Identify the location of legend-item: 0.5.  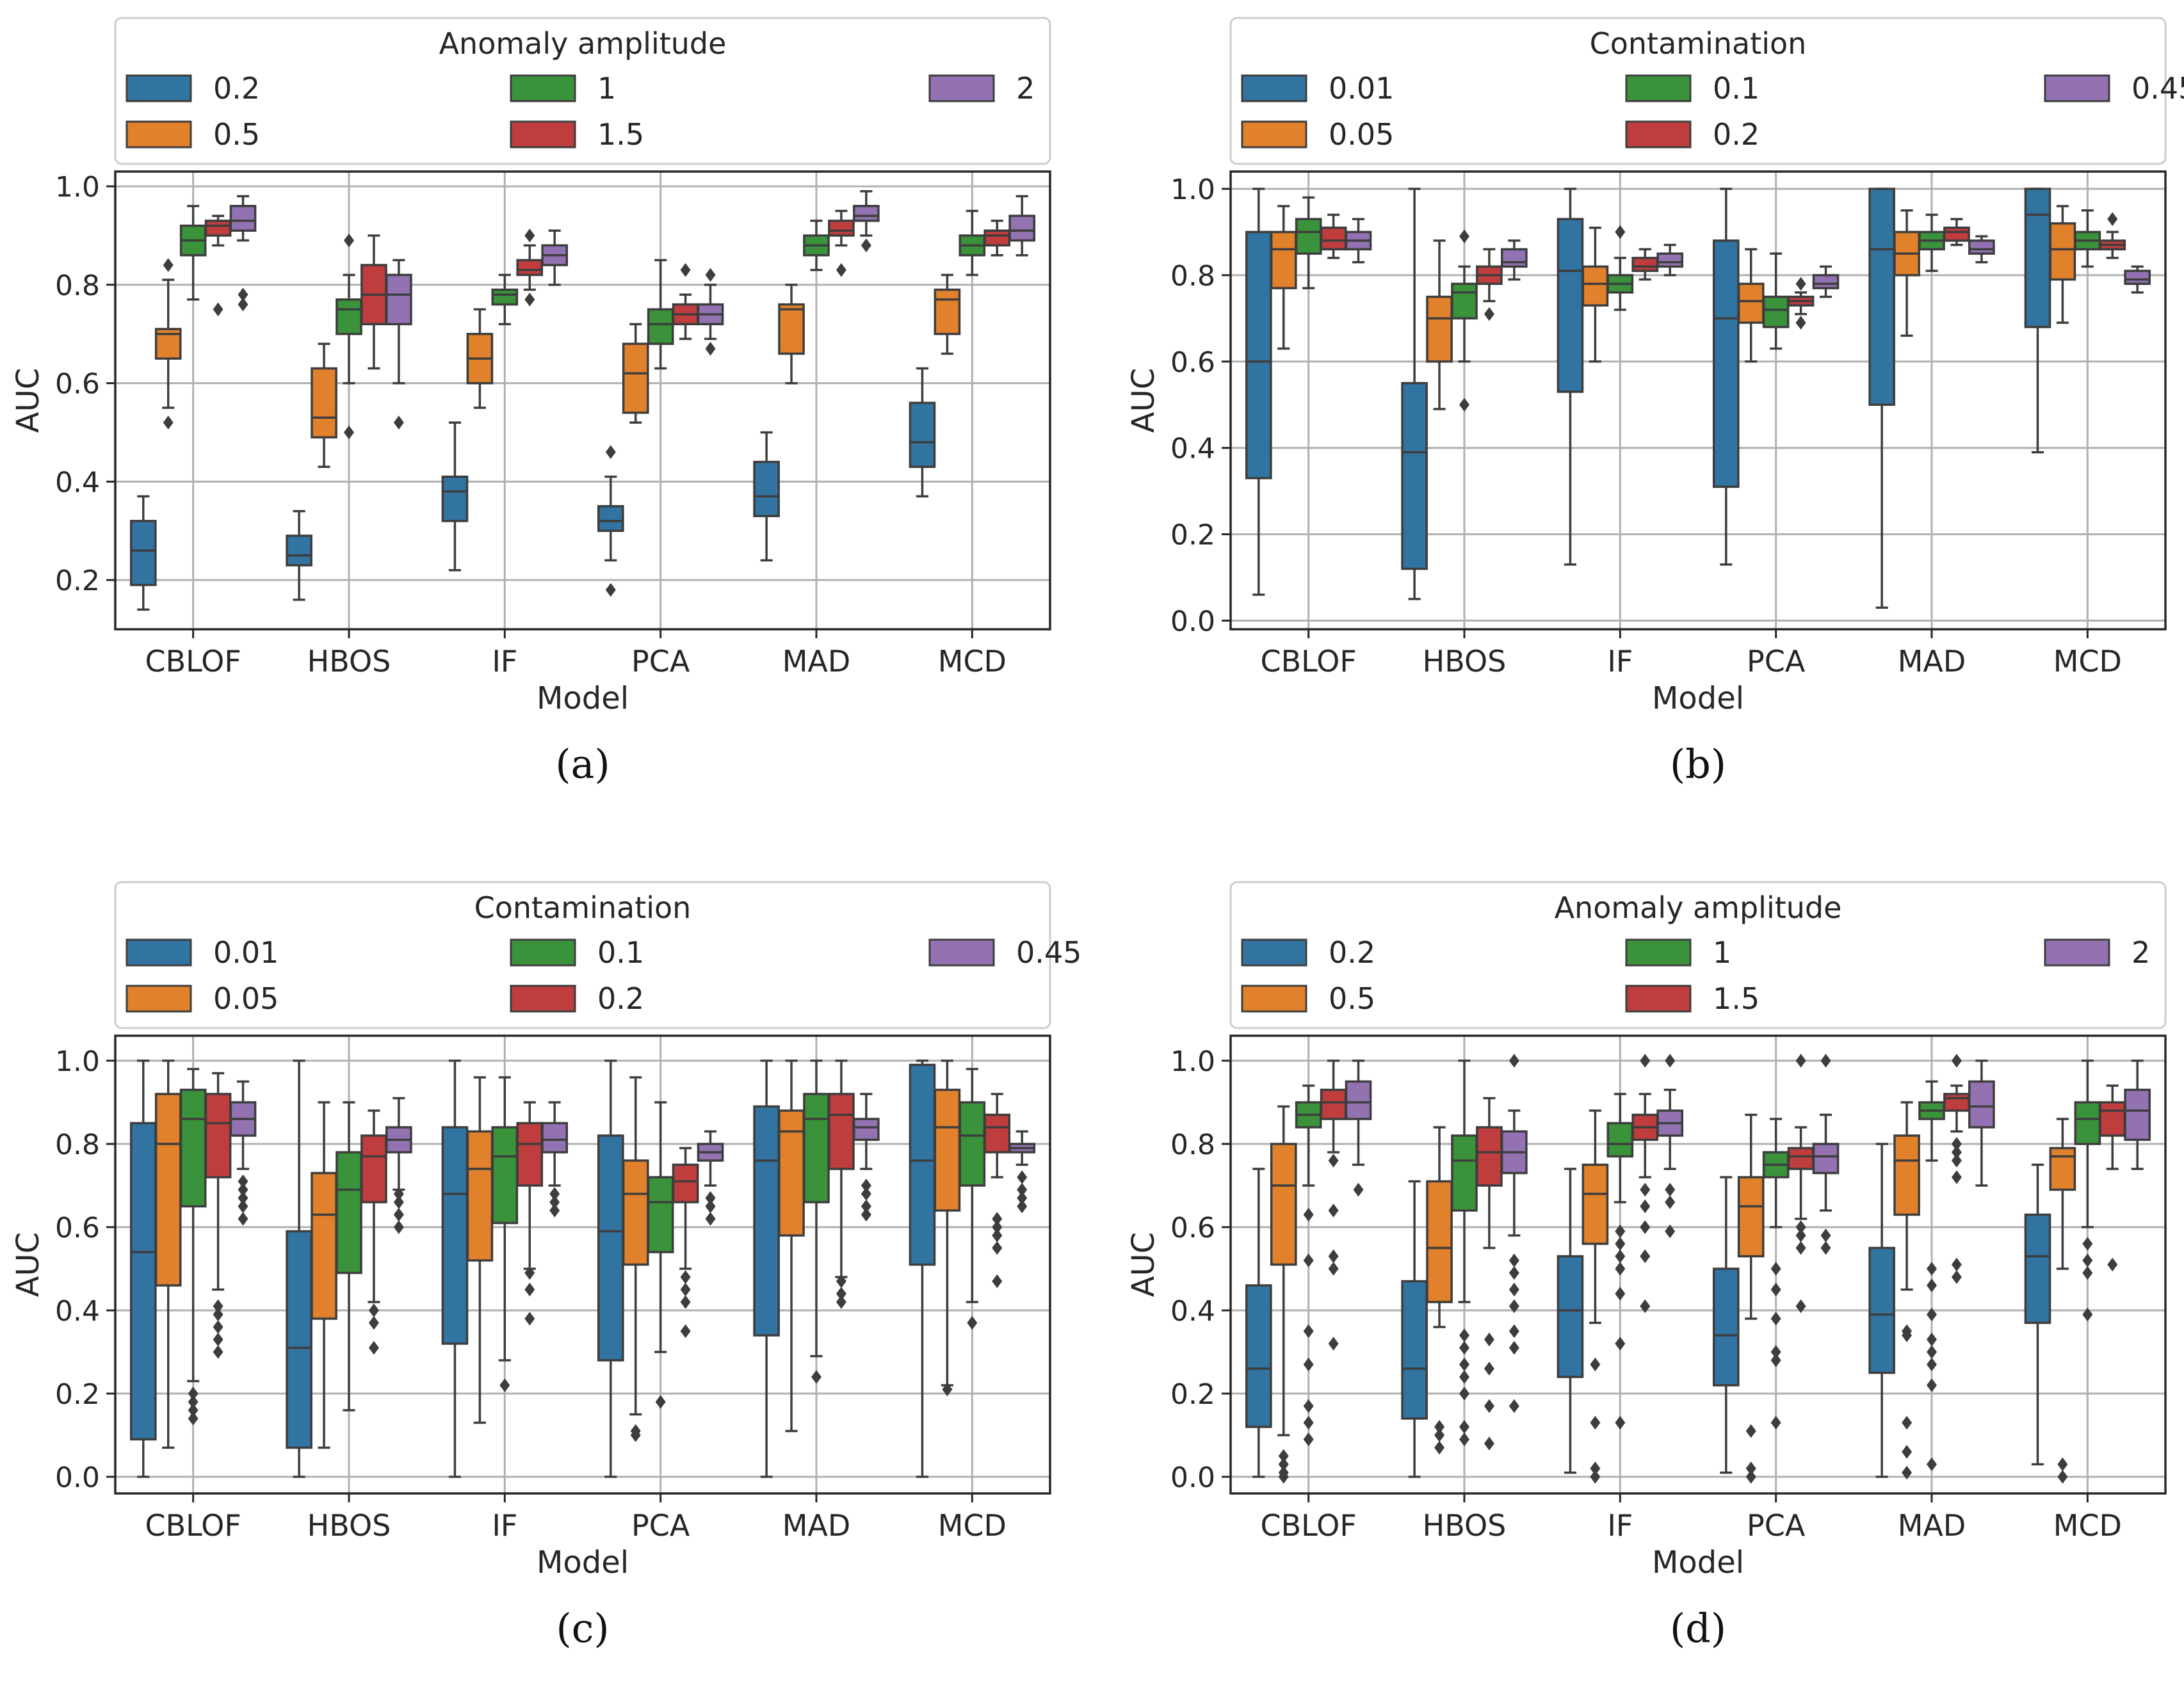
(192, 134).